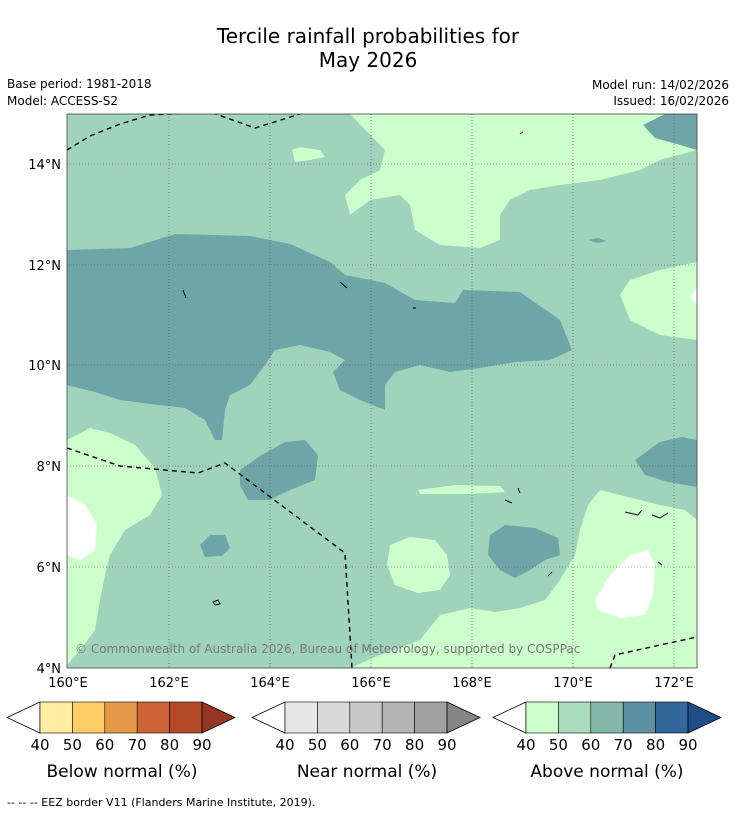 The height and width of the screenshot is (816, 736). What do you see at coordinates (674, 683) in the screenshot?
I see `lon-label-172e: 172°E` at bounding box center [674, 683].